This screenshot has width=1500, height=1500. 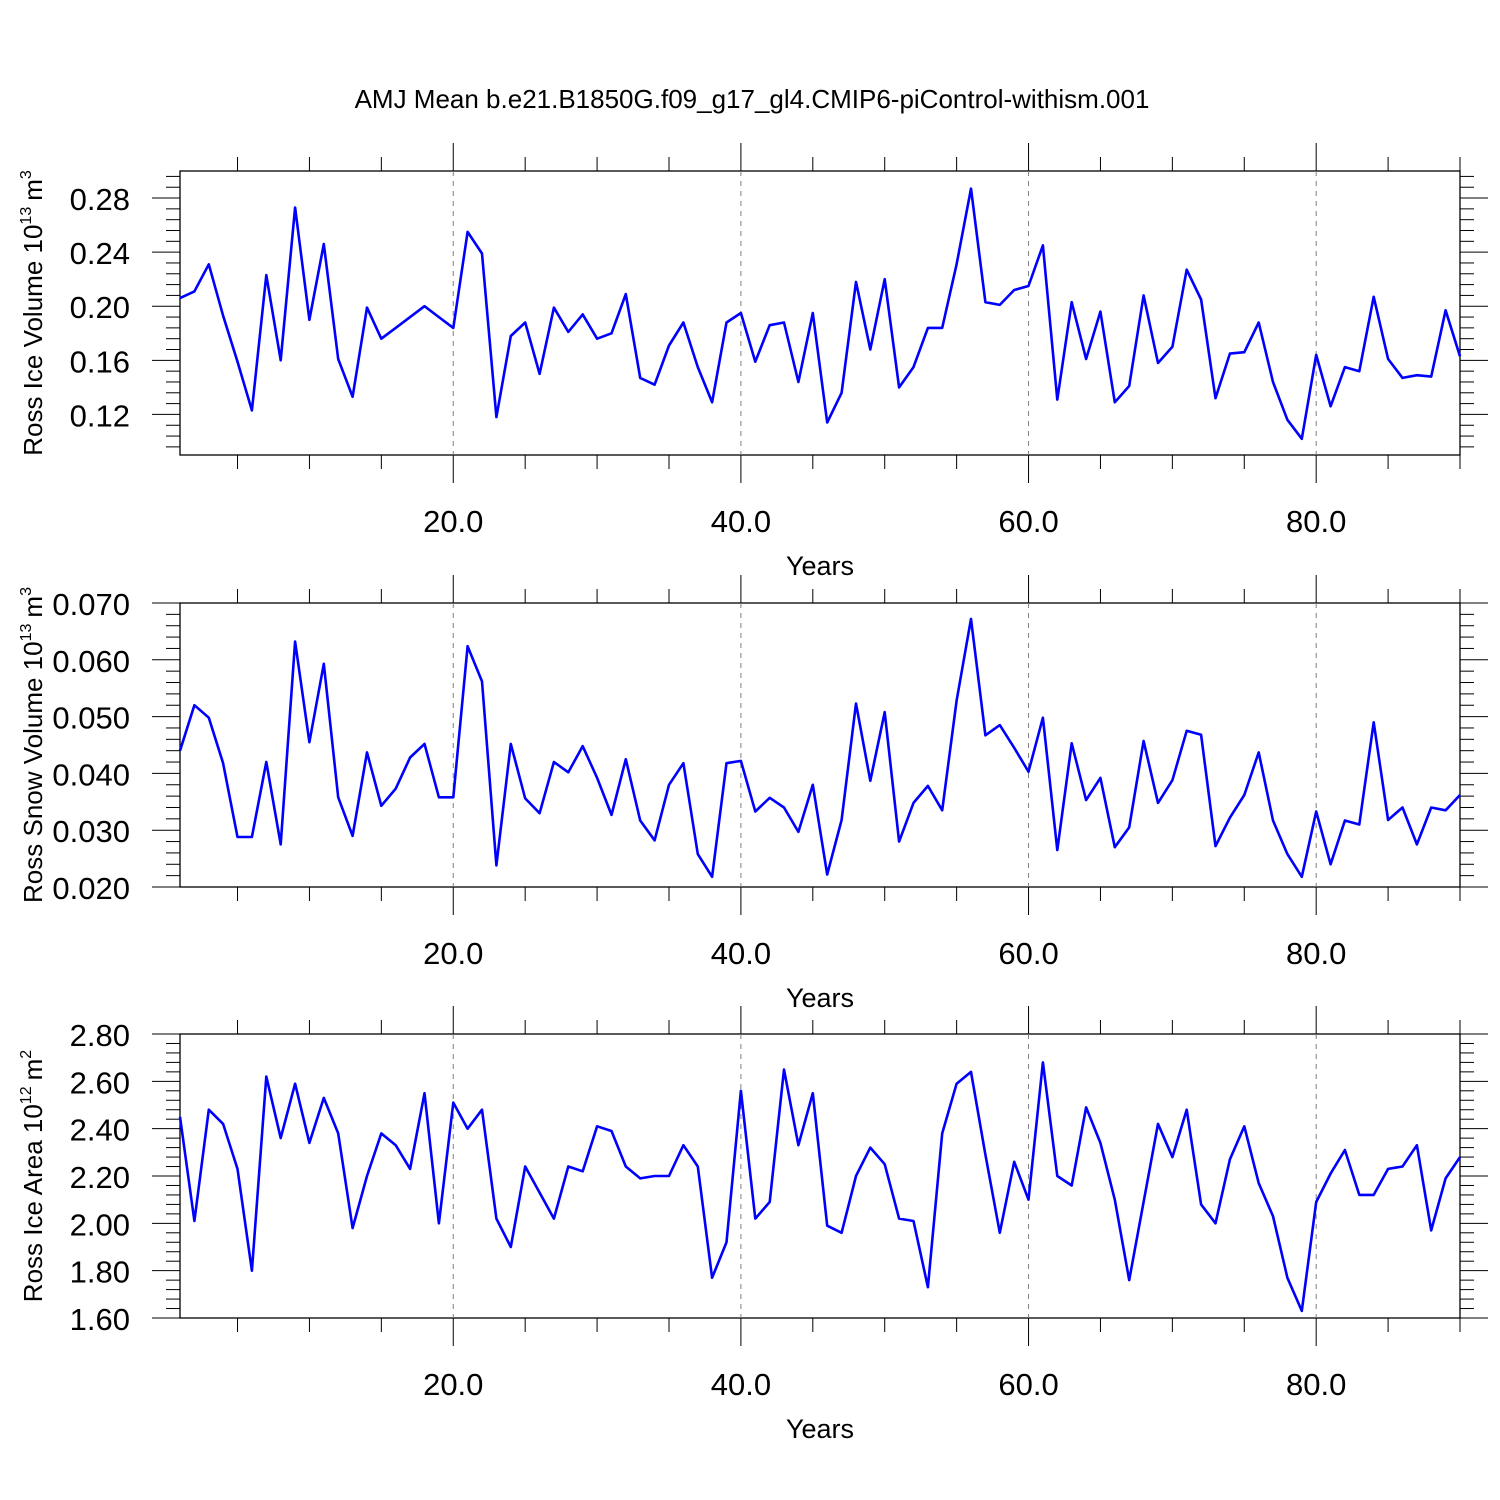 I want to click on y-axis-label: Ross Ice Area 1012 m2, so click(x=33, y=1176).